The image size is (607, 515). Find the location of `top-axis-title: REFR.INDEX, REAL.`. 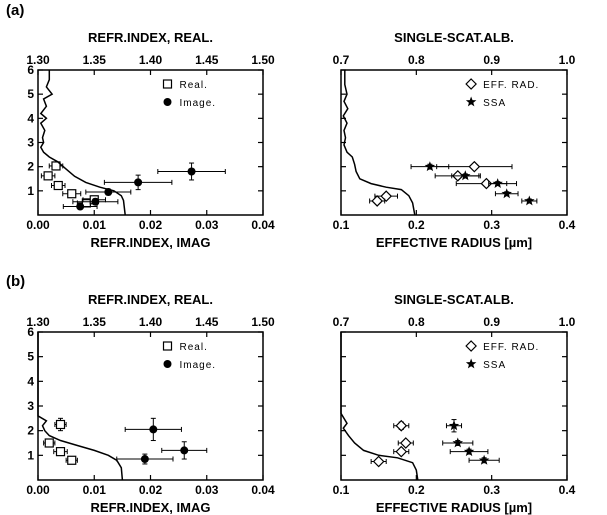

top-axis-title: REFR.INDEX, REAL. is located at coordinates (150, 299).